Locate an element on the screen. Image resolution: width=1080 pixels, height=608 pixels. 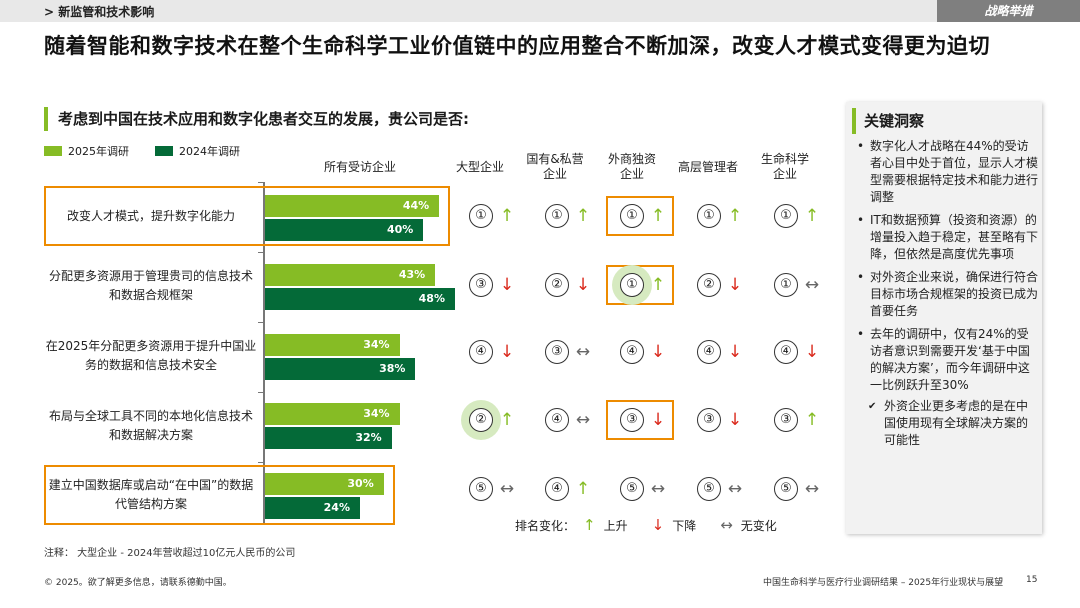
bar-2024: 24% is located at coordinates (312, 508).